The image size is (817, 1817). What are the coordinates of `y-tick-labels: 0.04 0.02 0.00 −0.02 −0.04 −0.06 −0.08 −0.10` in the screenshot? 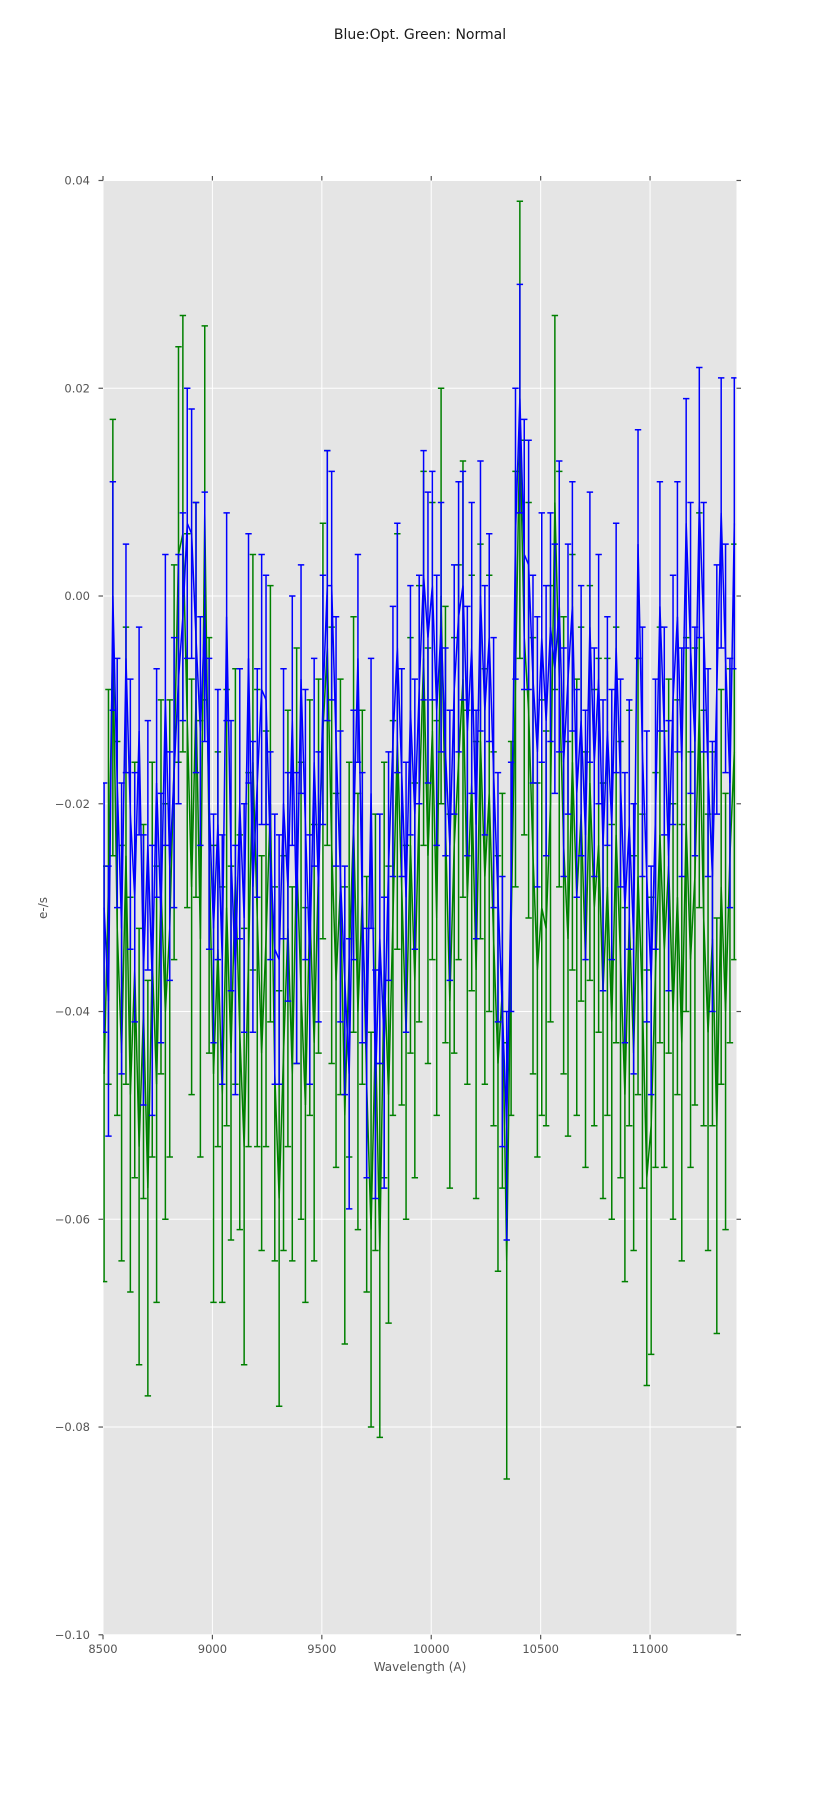 It's located at (72, 908).